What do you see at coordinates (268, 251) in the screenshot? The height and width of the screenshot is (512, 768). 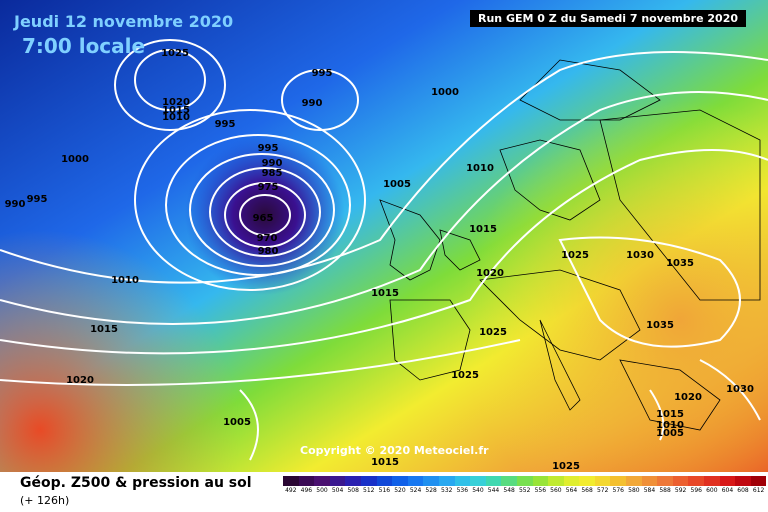 I see `isobar-label: 980` at bounding box center [268, 251].